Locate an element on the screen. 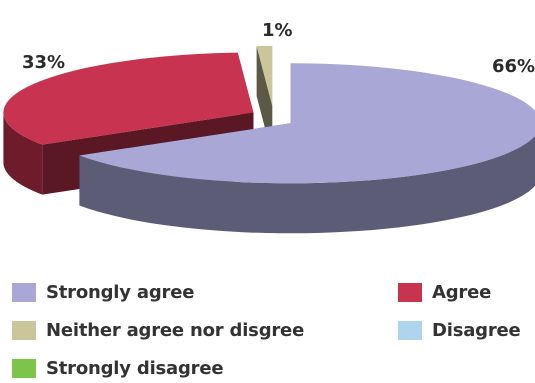 This screenshot has width=535, height=383. pie-slice-top-agree is located at coordinates (128, 98).